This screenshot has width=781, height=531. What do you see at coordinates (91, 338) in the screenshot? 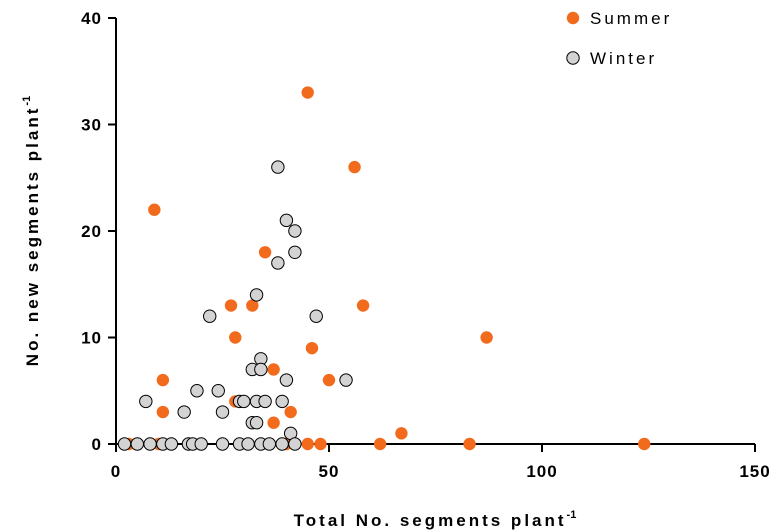
I see `y-tick-label: 10` at bounding box center [91, 338].